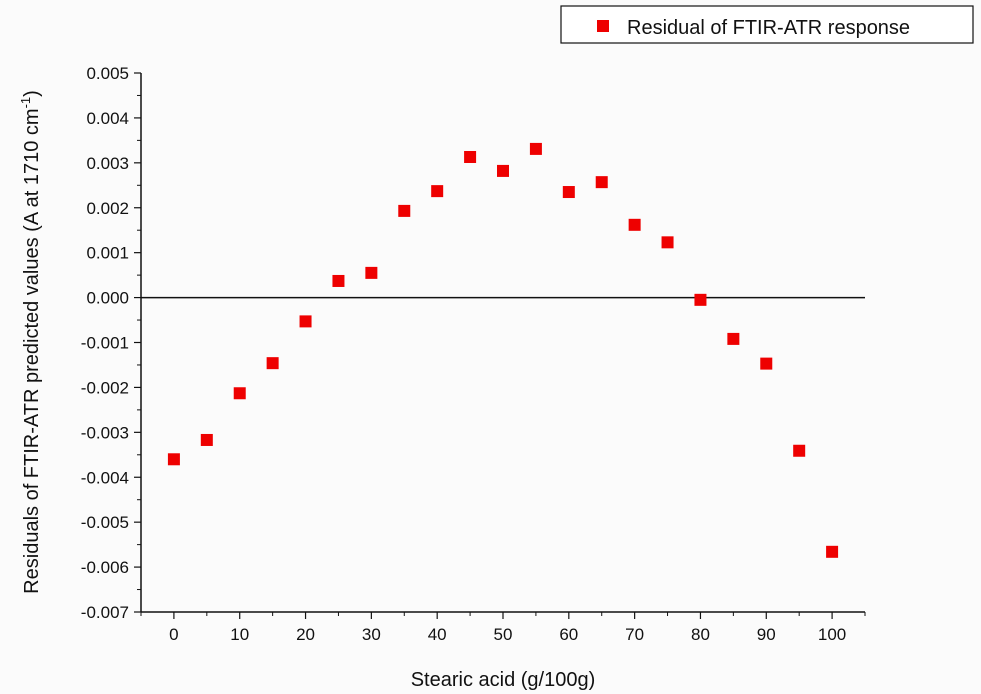 This screenshot has height=694, width=981. I want to click on legend: Residual of FTIR-ATR response, so click(767, 24).